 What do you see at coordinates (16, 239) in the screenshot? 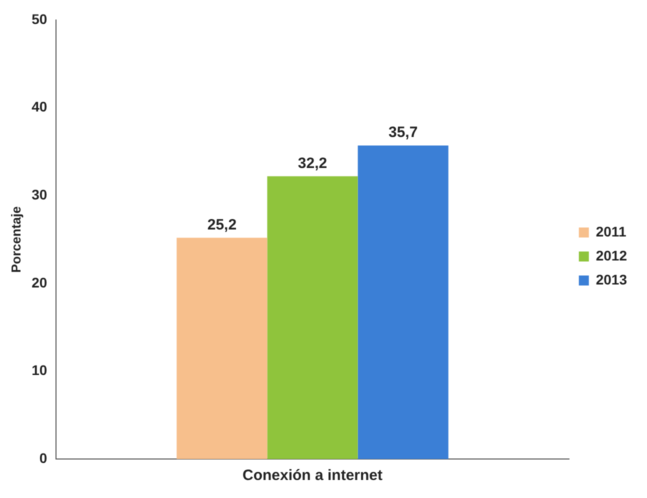
I see `y-axis-title: Porcentaje` at bounding box center [16, 239].